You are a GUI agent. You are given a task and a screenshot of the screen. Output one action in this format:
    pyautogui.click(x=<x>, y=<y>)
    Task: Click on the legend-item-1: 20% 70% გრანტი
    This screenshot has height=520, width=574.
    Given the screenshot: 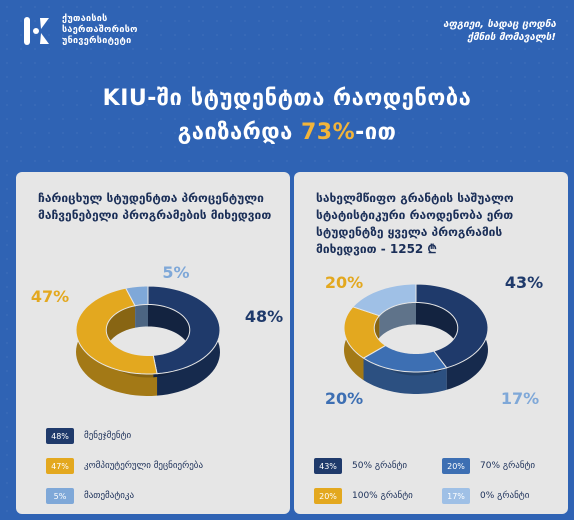 What is the action you would take?
    pyautogui.click(x=488, y=466)
    